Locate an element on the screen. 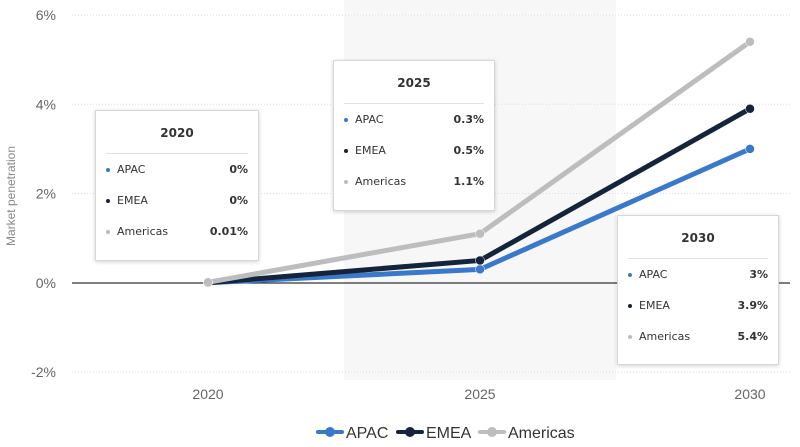 The height and width of the screenshot is (447, 800). y-axis-label: Market penetration is located at coordinates (11, 196).